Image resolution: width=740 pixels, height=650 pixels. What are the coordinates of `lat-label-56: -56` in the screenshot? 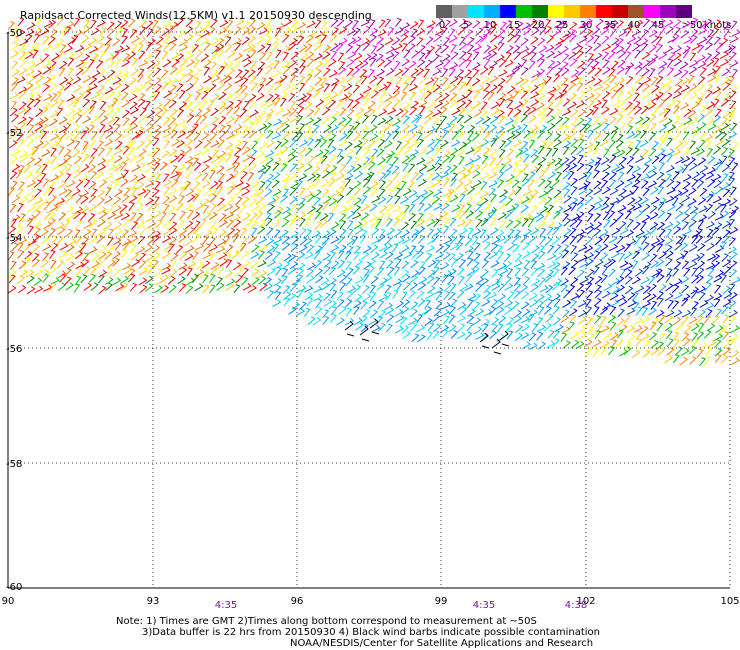 It's located at (14, 349).